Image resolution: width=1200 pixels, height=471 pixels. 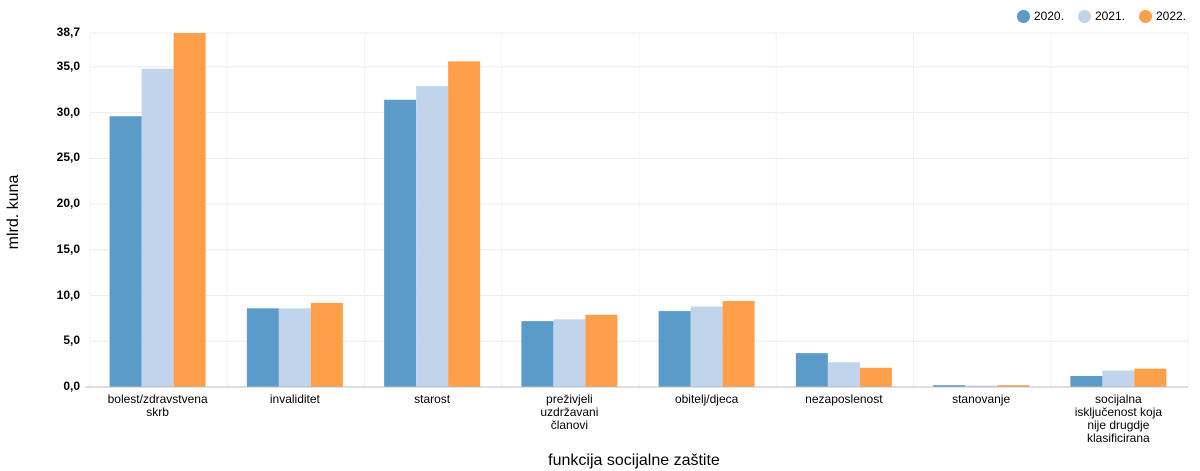 What do you see at coordinates (844, 399) in the screenshot?
I see `x-tick-label: nezaposlenost` at bounding box center [844, 399].